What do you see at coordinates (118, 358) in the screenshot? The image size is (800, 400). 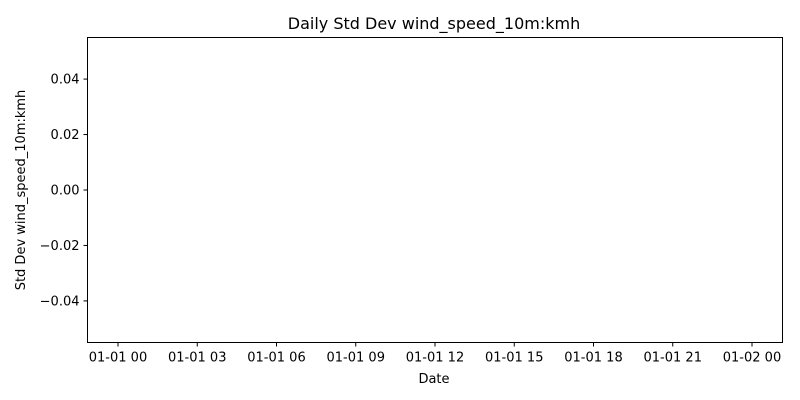 I see `x-tick-label: 01-01 00` at bounding box center [118, 358].